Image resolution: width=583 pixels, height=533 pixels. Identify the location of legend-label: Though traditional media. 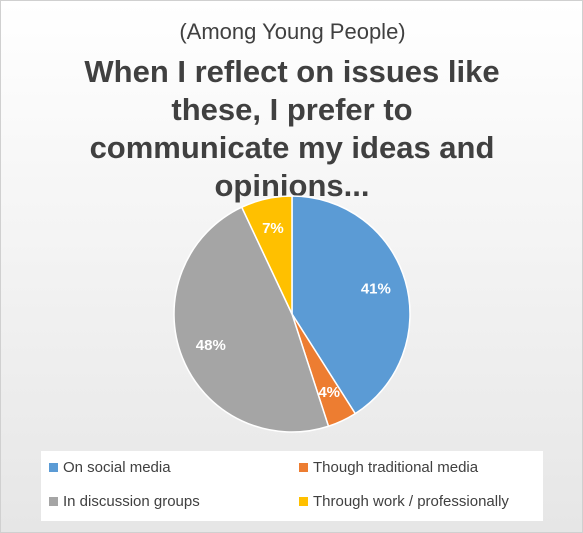
(396, 467).